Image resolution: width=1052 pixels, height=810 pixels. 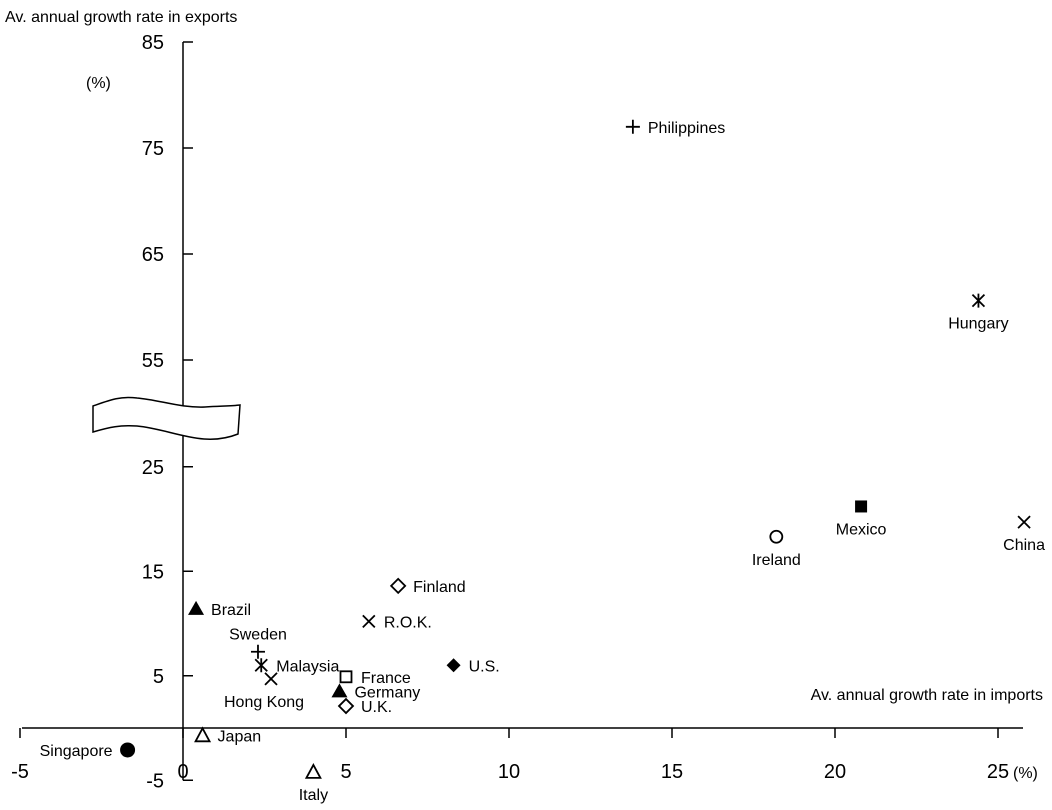 What do you see at coordinates (313, 795) in the screenshot?
I see `point-label: Italy` at bounding box center [313, 795].